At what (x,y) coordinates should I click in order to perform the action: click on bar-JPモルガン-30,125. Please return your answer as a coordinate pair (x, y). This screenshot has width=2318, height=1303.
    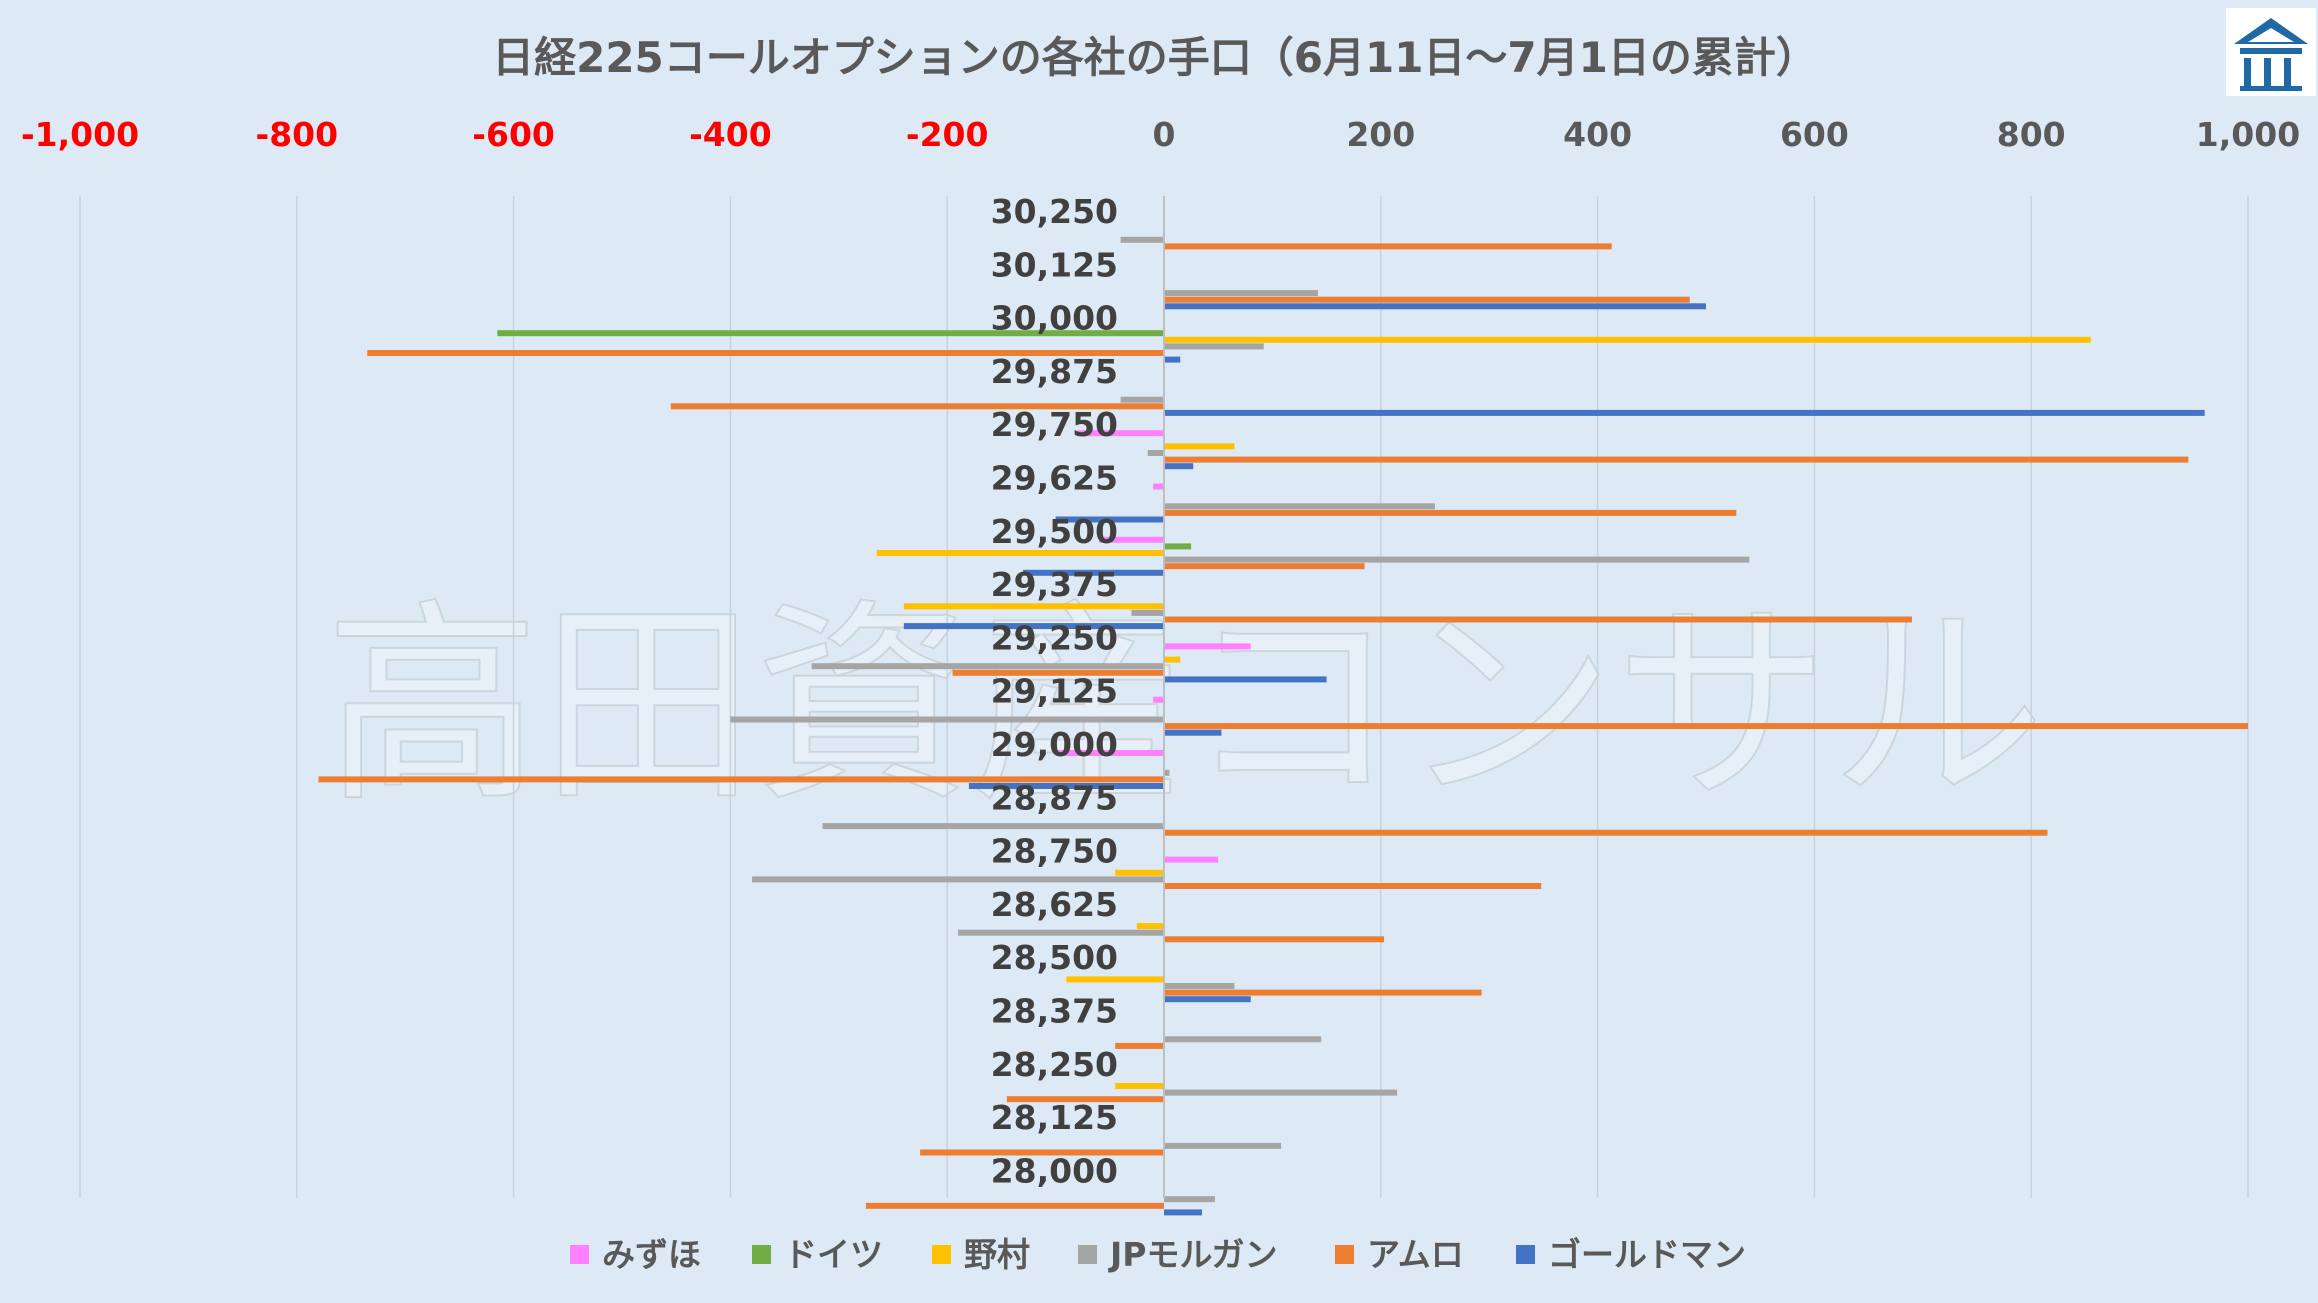
    Looking at the image, I should click on (1241, 293).